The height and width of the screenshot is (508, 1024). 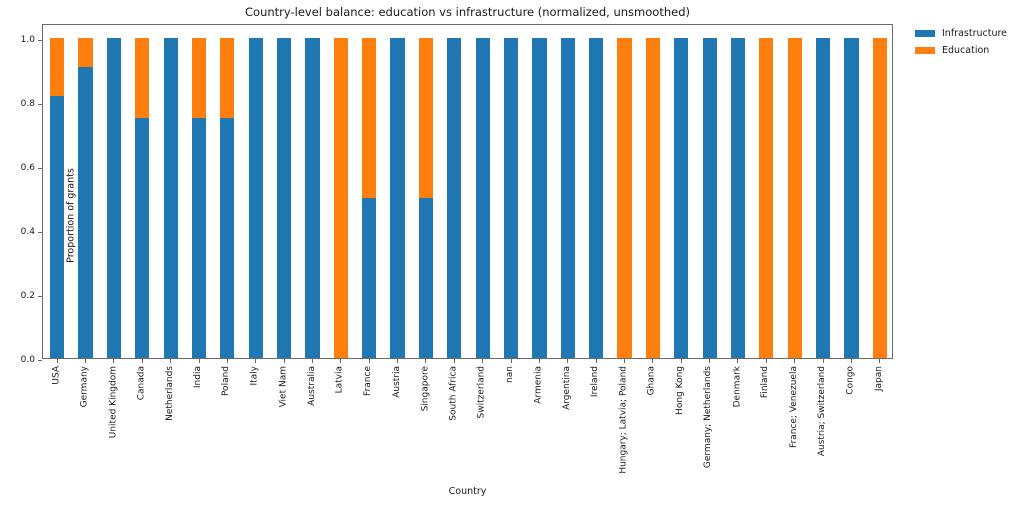 I want to click on x-tick-label: Argentina, so click(x=566, y=388).